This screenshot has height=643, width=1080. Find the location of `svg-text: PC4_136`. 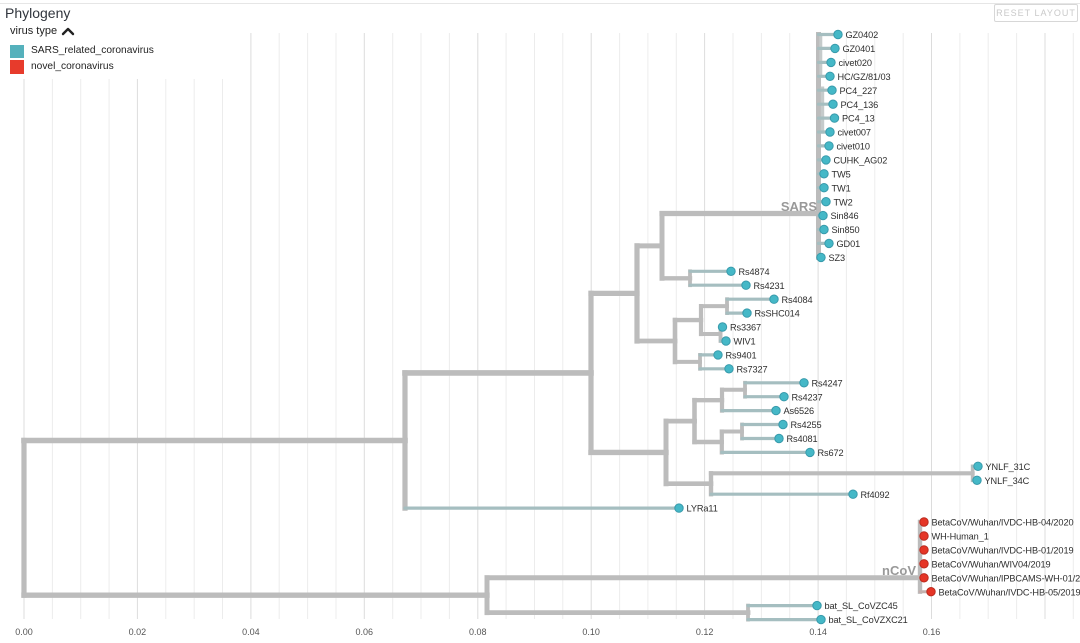

svg-text: PC4_136 is located at coordinates (860, 105).